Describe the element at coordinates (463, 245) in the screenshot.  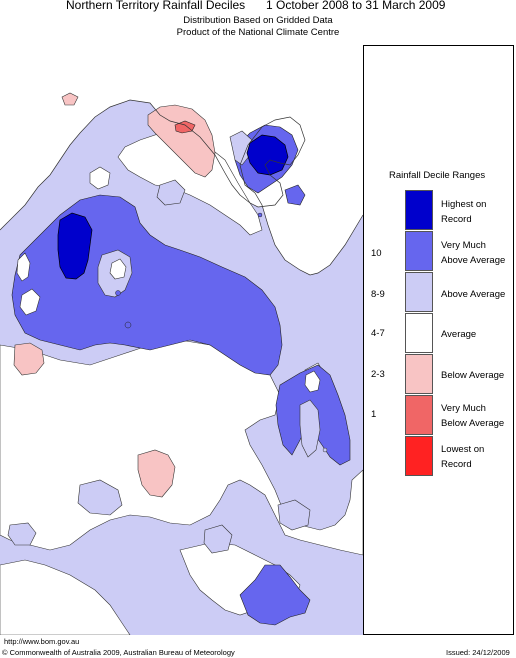
I see `legend-label-vmaa-line-1: Very Much` at that location.